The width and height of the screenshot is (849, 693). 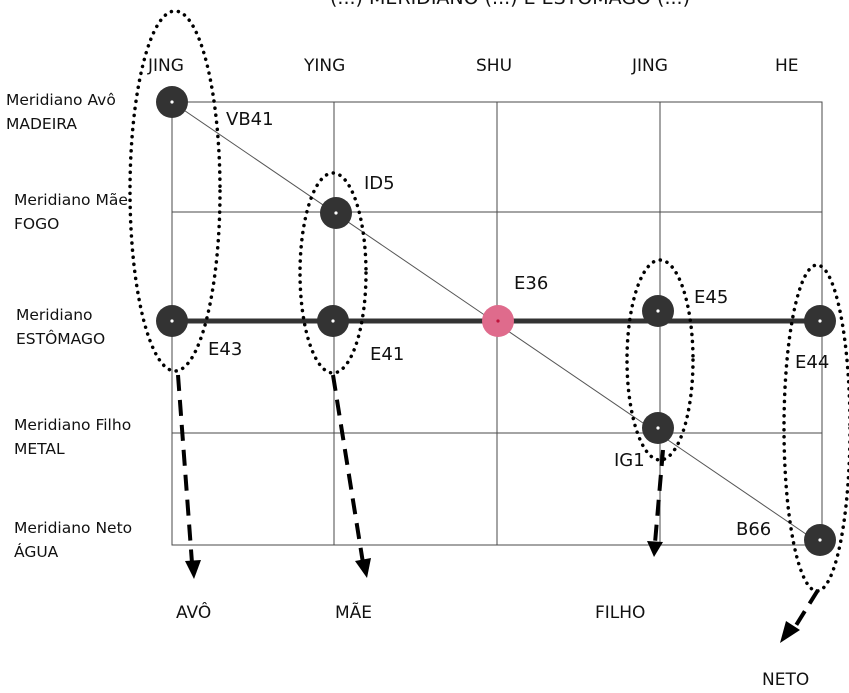 I want to click on point-label-id5: ID5, so click(x=379, y=183).